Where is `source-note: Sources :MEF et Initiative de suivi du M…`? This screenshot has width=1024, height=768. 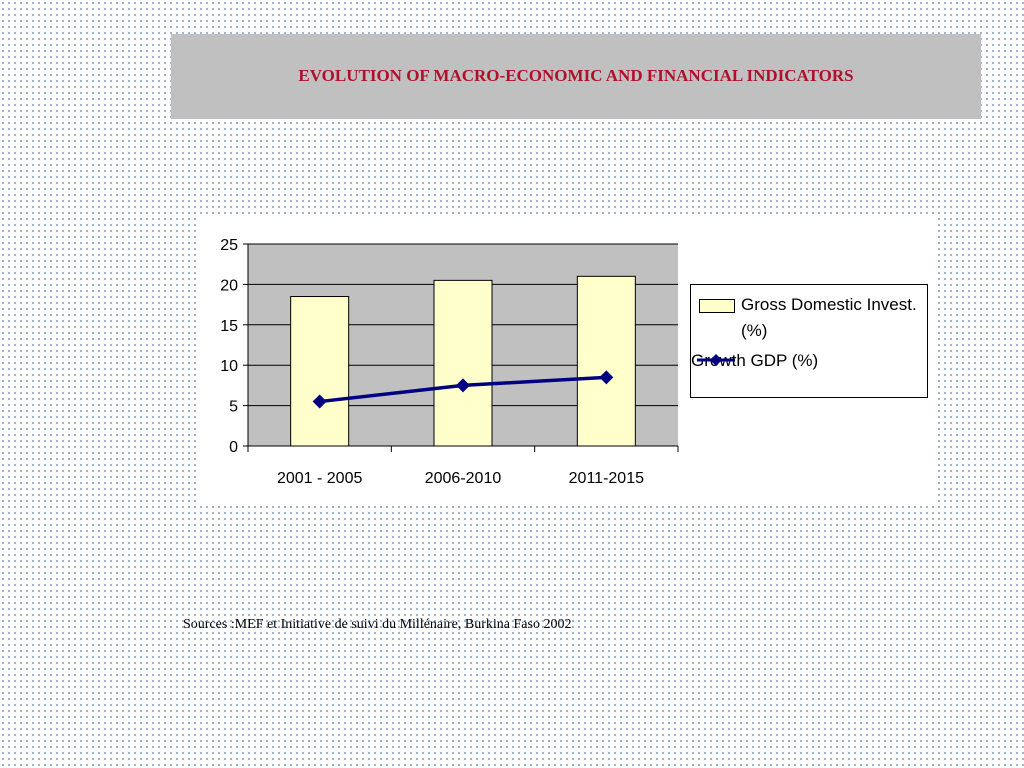
source-note: Sources :MEF et Initiative de suivi du M… is located at coordinates (377, 624).